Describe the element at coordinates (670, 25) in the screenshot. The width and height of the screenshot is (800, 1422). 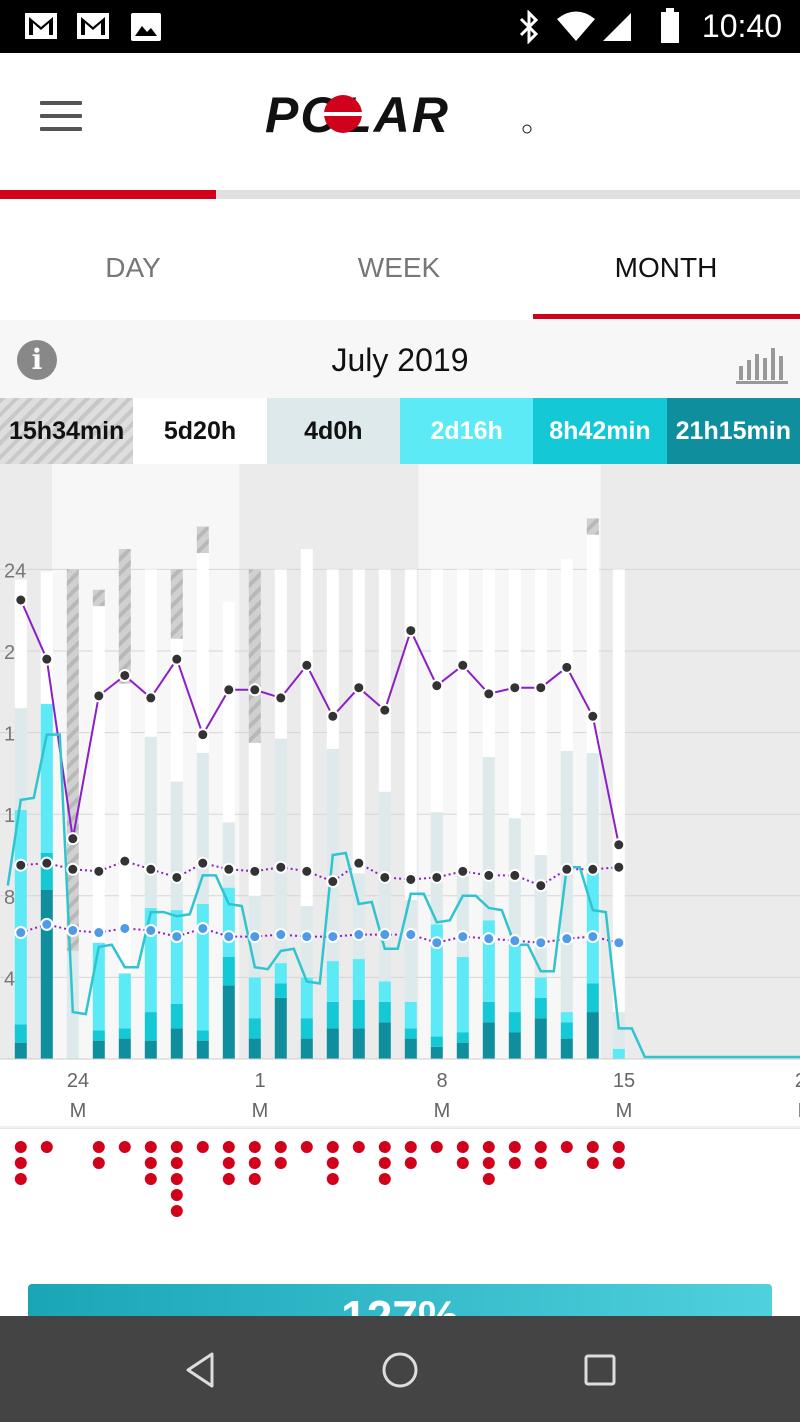
I see `battery-icon` at that location.